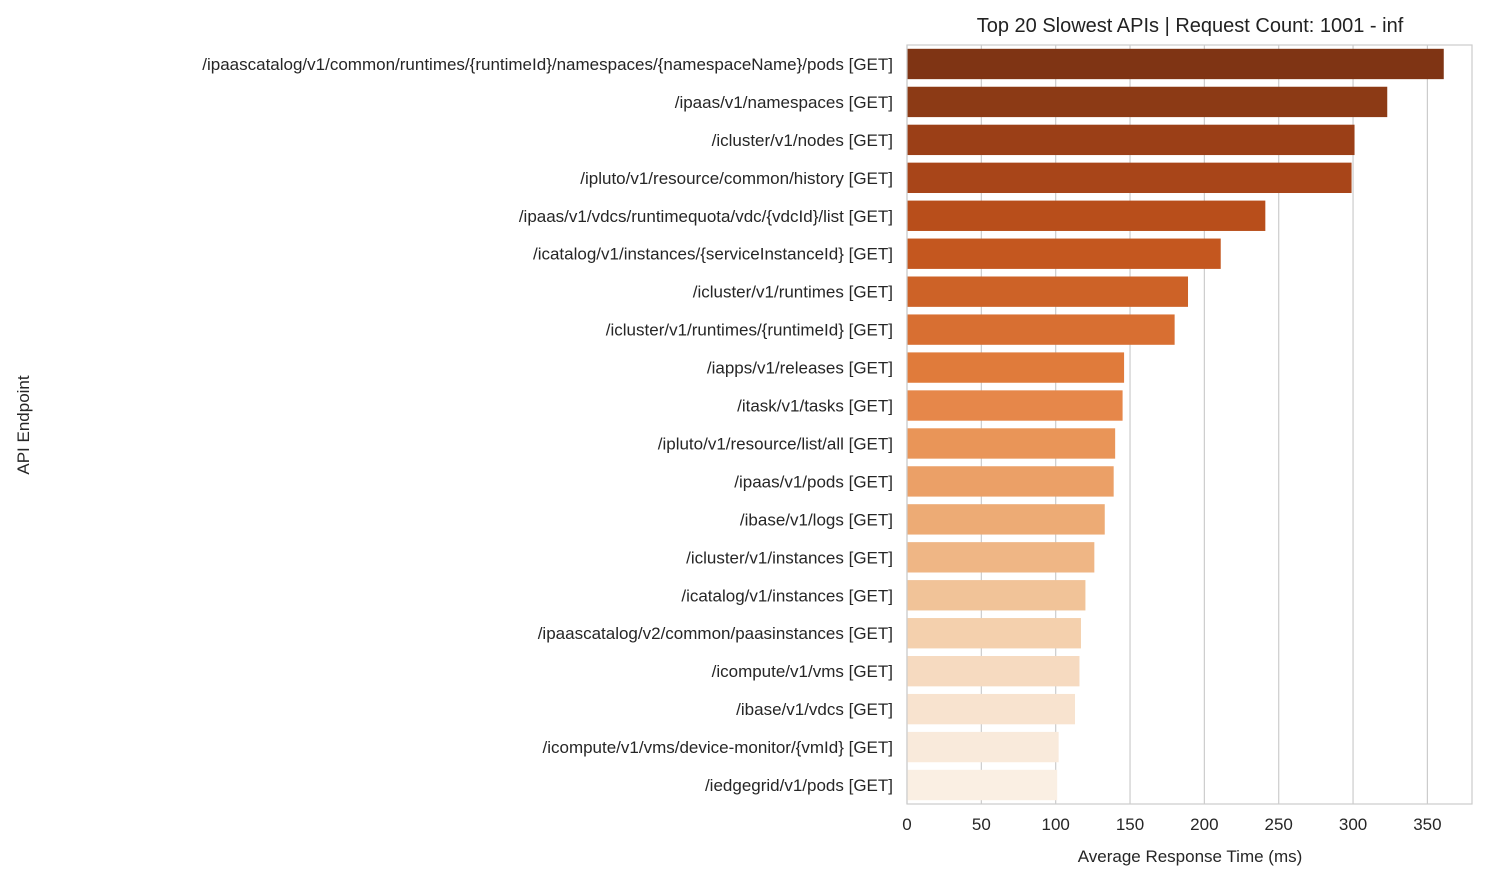 This screenshot has width=1487, height=880. What do you see at coordinates (1279, 824) in the screenshot?
I see `x-tick-label: 250` at bounding box center [1279, 824].